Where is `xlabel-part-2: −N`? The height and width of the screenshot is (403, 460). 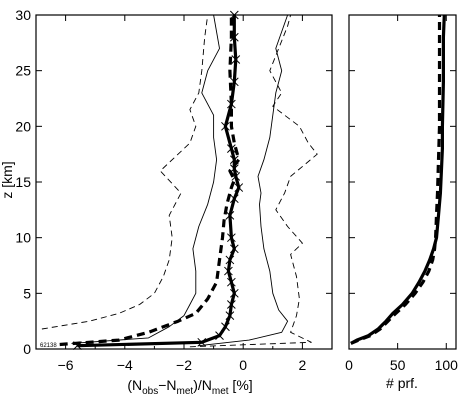 xlabel-part-2: −N is located at coordinates (167, 385).